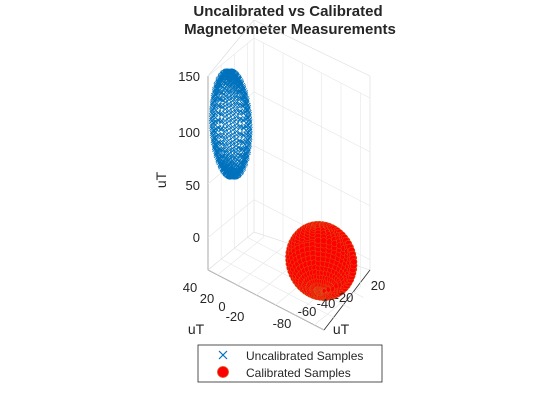 Image resolution: width=560 pixels, height=420 pixels. I want to click on legend-marker-dot-icon, so click(223, 372).